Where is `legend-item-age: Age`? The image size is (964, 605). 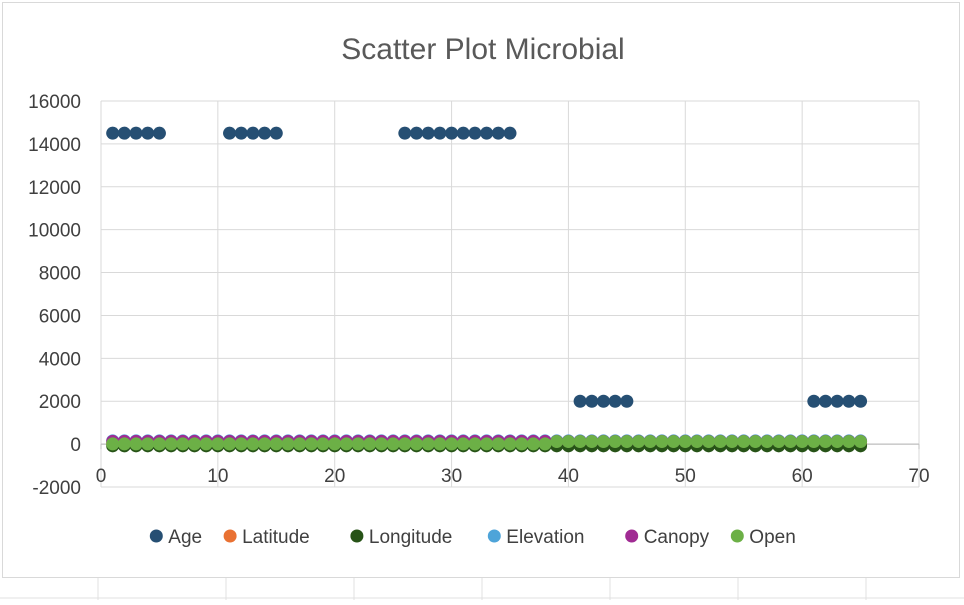
legend-item-age: Age is located at coordinates (175, 537).